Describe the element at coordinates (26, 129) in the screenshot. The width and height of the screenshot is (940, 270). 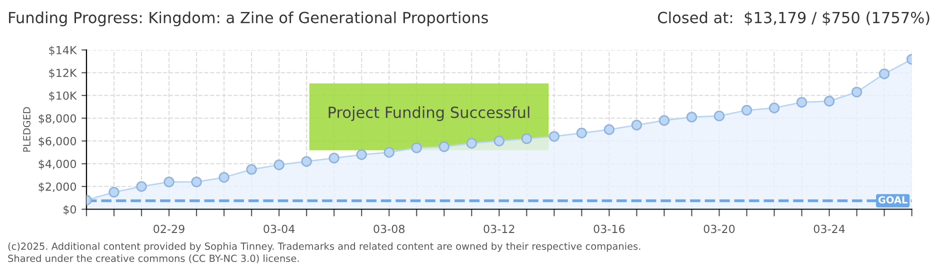
I see `y-axis-title: PLEDGED` at that location.